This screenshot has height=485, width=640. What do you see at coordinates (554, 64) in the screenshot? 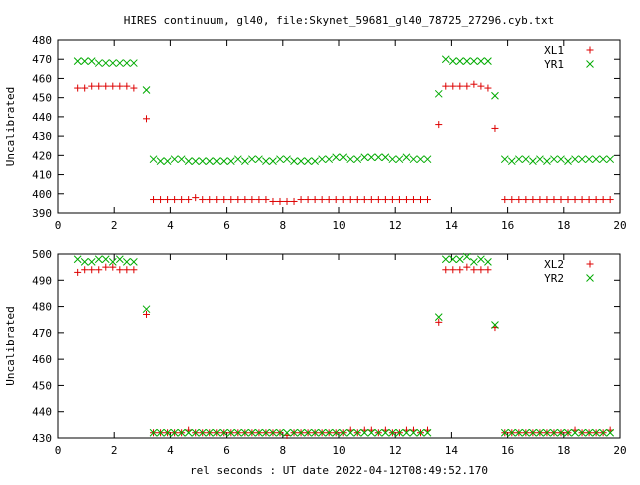
I see `legend-label: YR1` at bounding box center [554, 64].